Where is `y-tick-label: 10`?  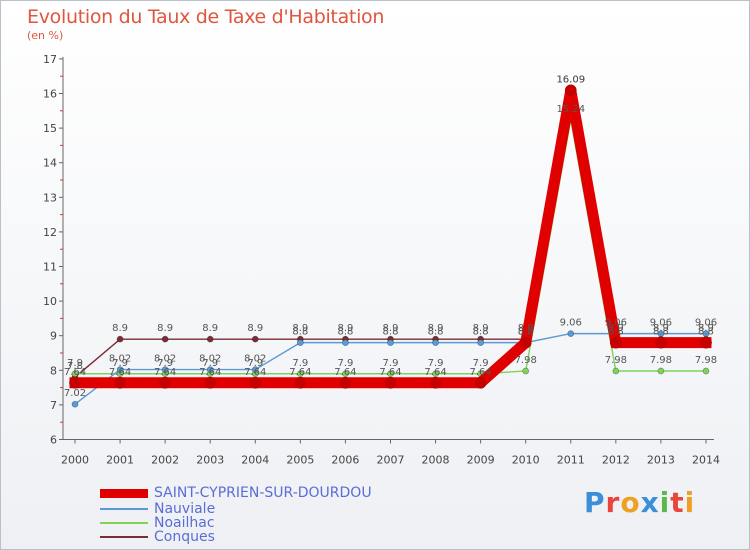 y-tick-label: 10 is located at coordinates (50, 301).